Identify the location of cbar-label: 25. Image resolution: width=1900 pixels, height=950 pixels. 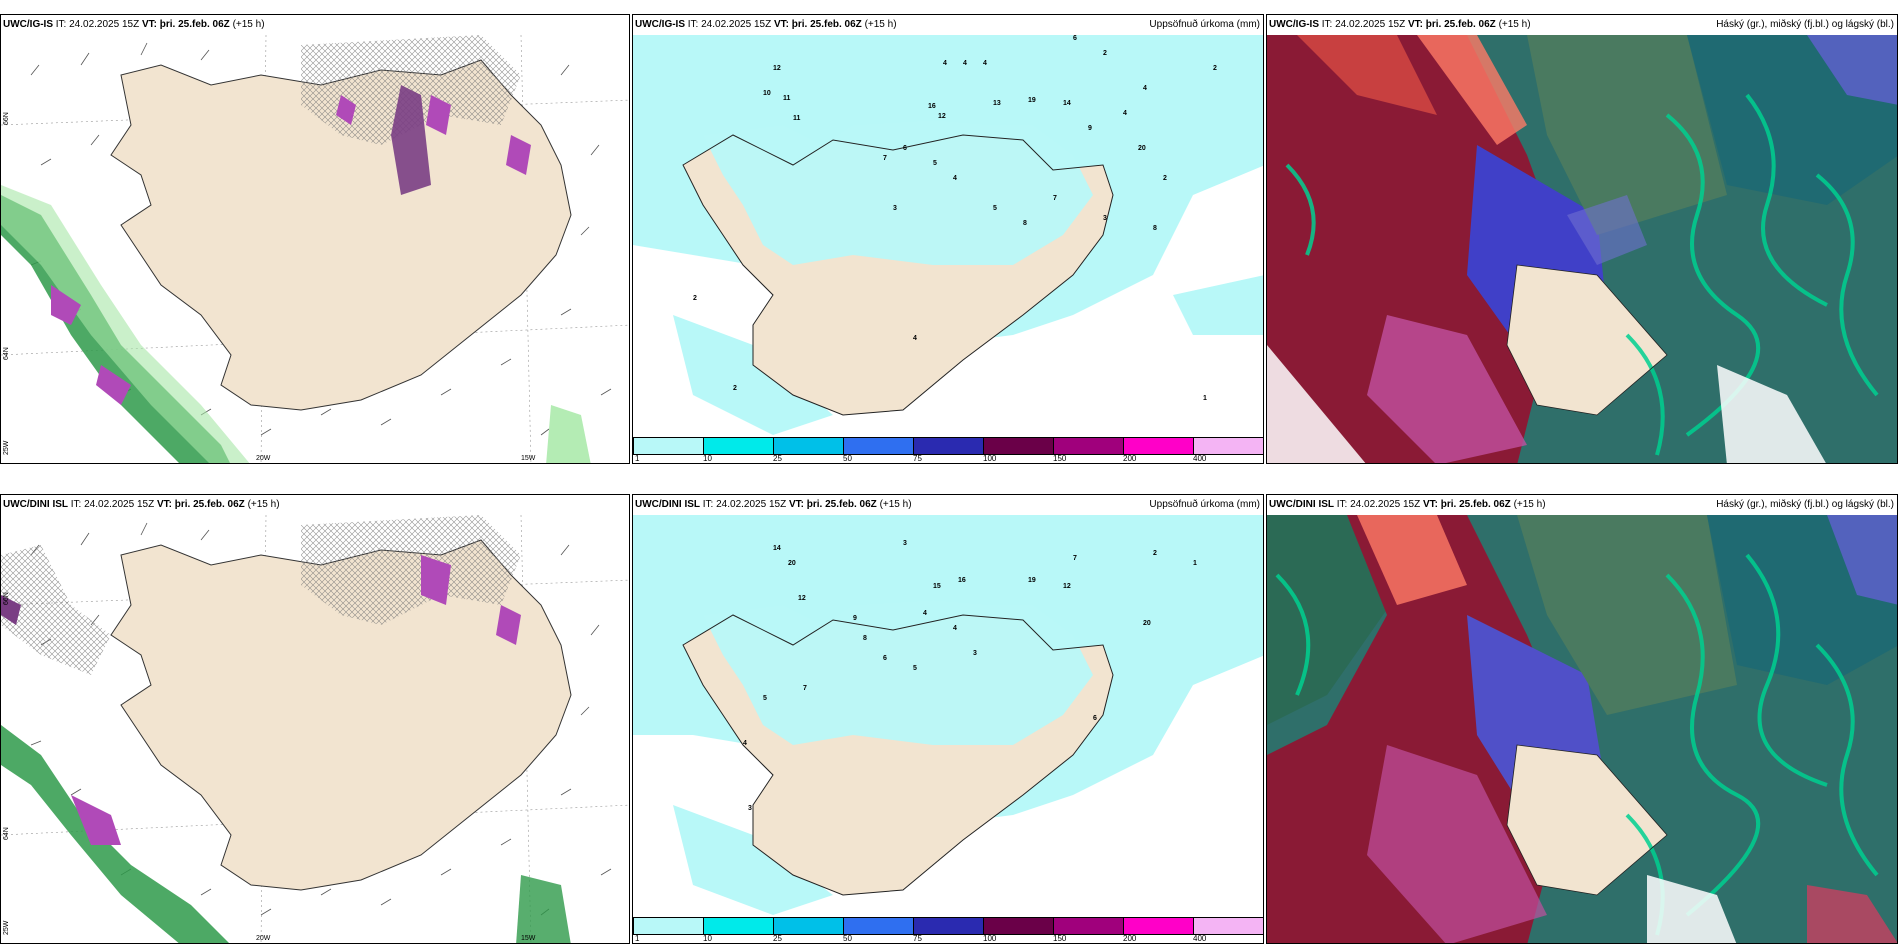
(777, 938).